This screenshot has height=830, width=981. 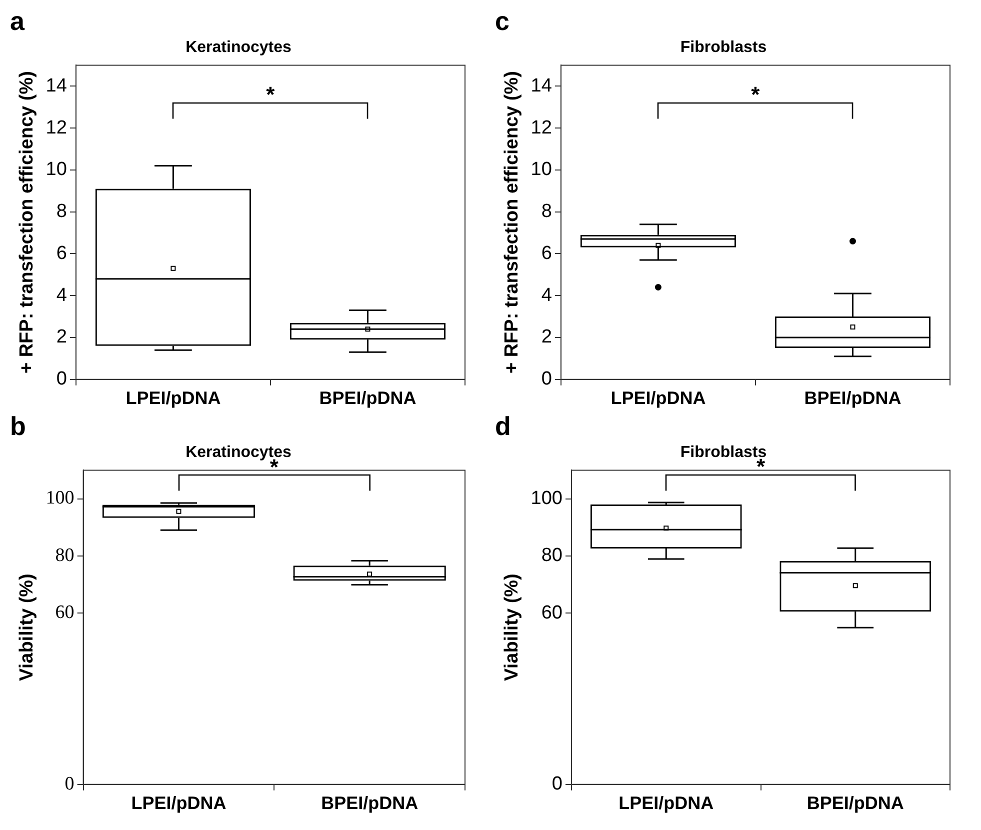 What do you see at coordinates (18, 426) in the screenshot?
I see `text: b` at bounding box center [18, 426].